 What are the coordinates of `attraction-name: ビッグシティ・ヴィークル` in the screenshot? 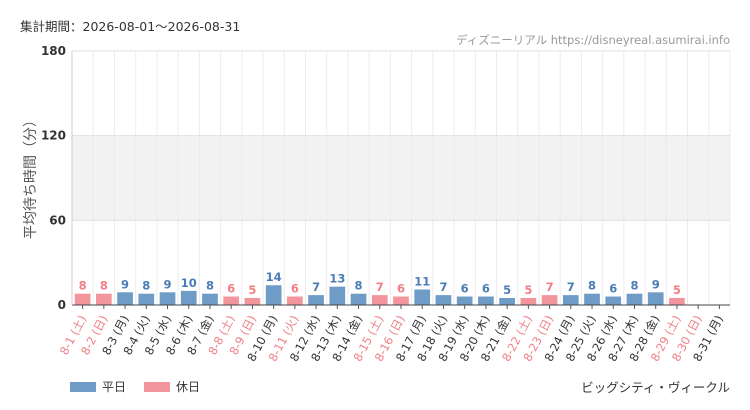 It's located at (655, 387).